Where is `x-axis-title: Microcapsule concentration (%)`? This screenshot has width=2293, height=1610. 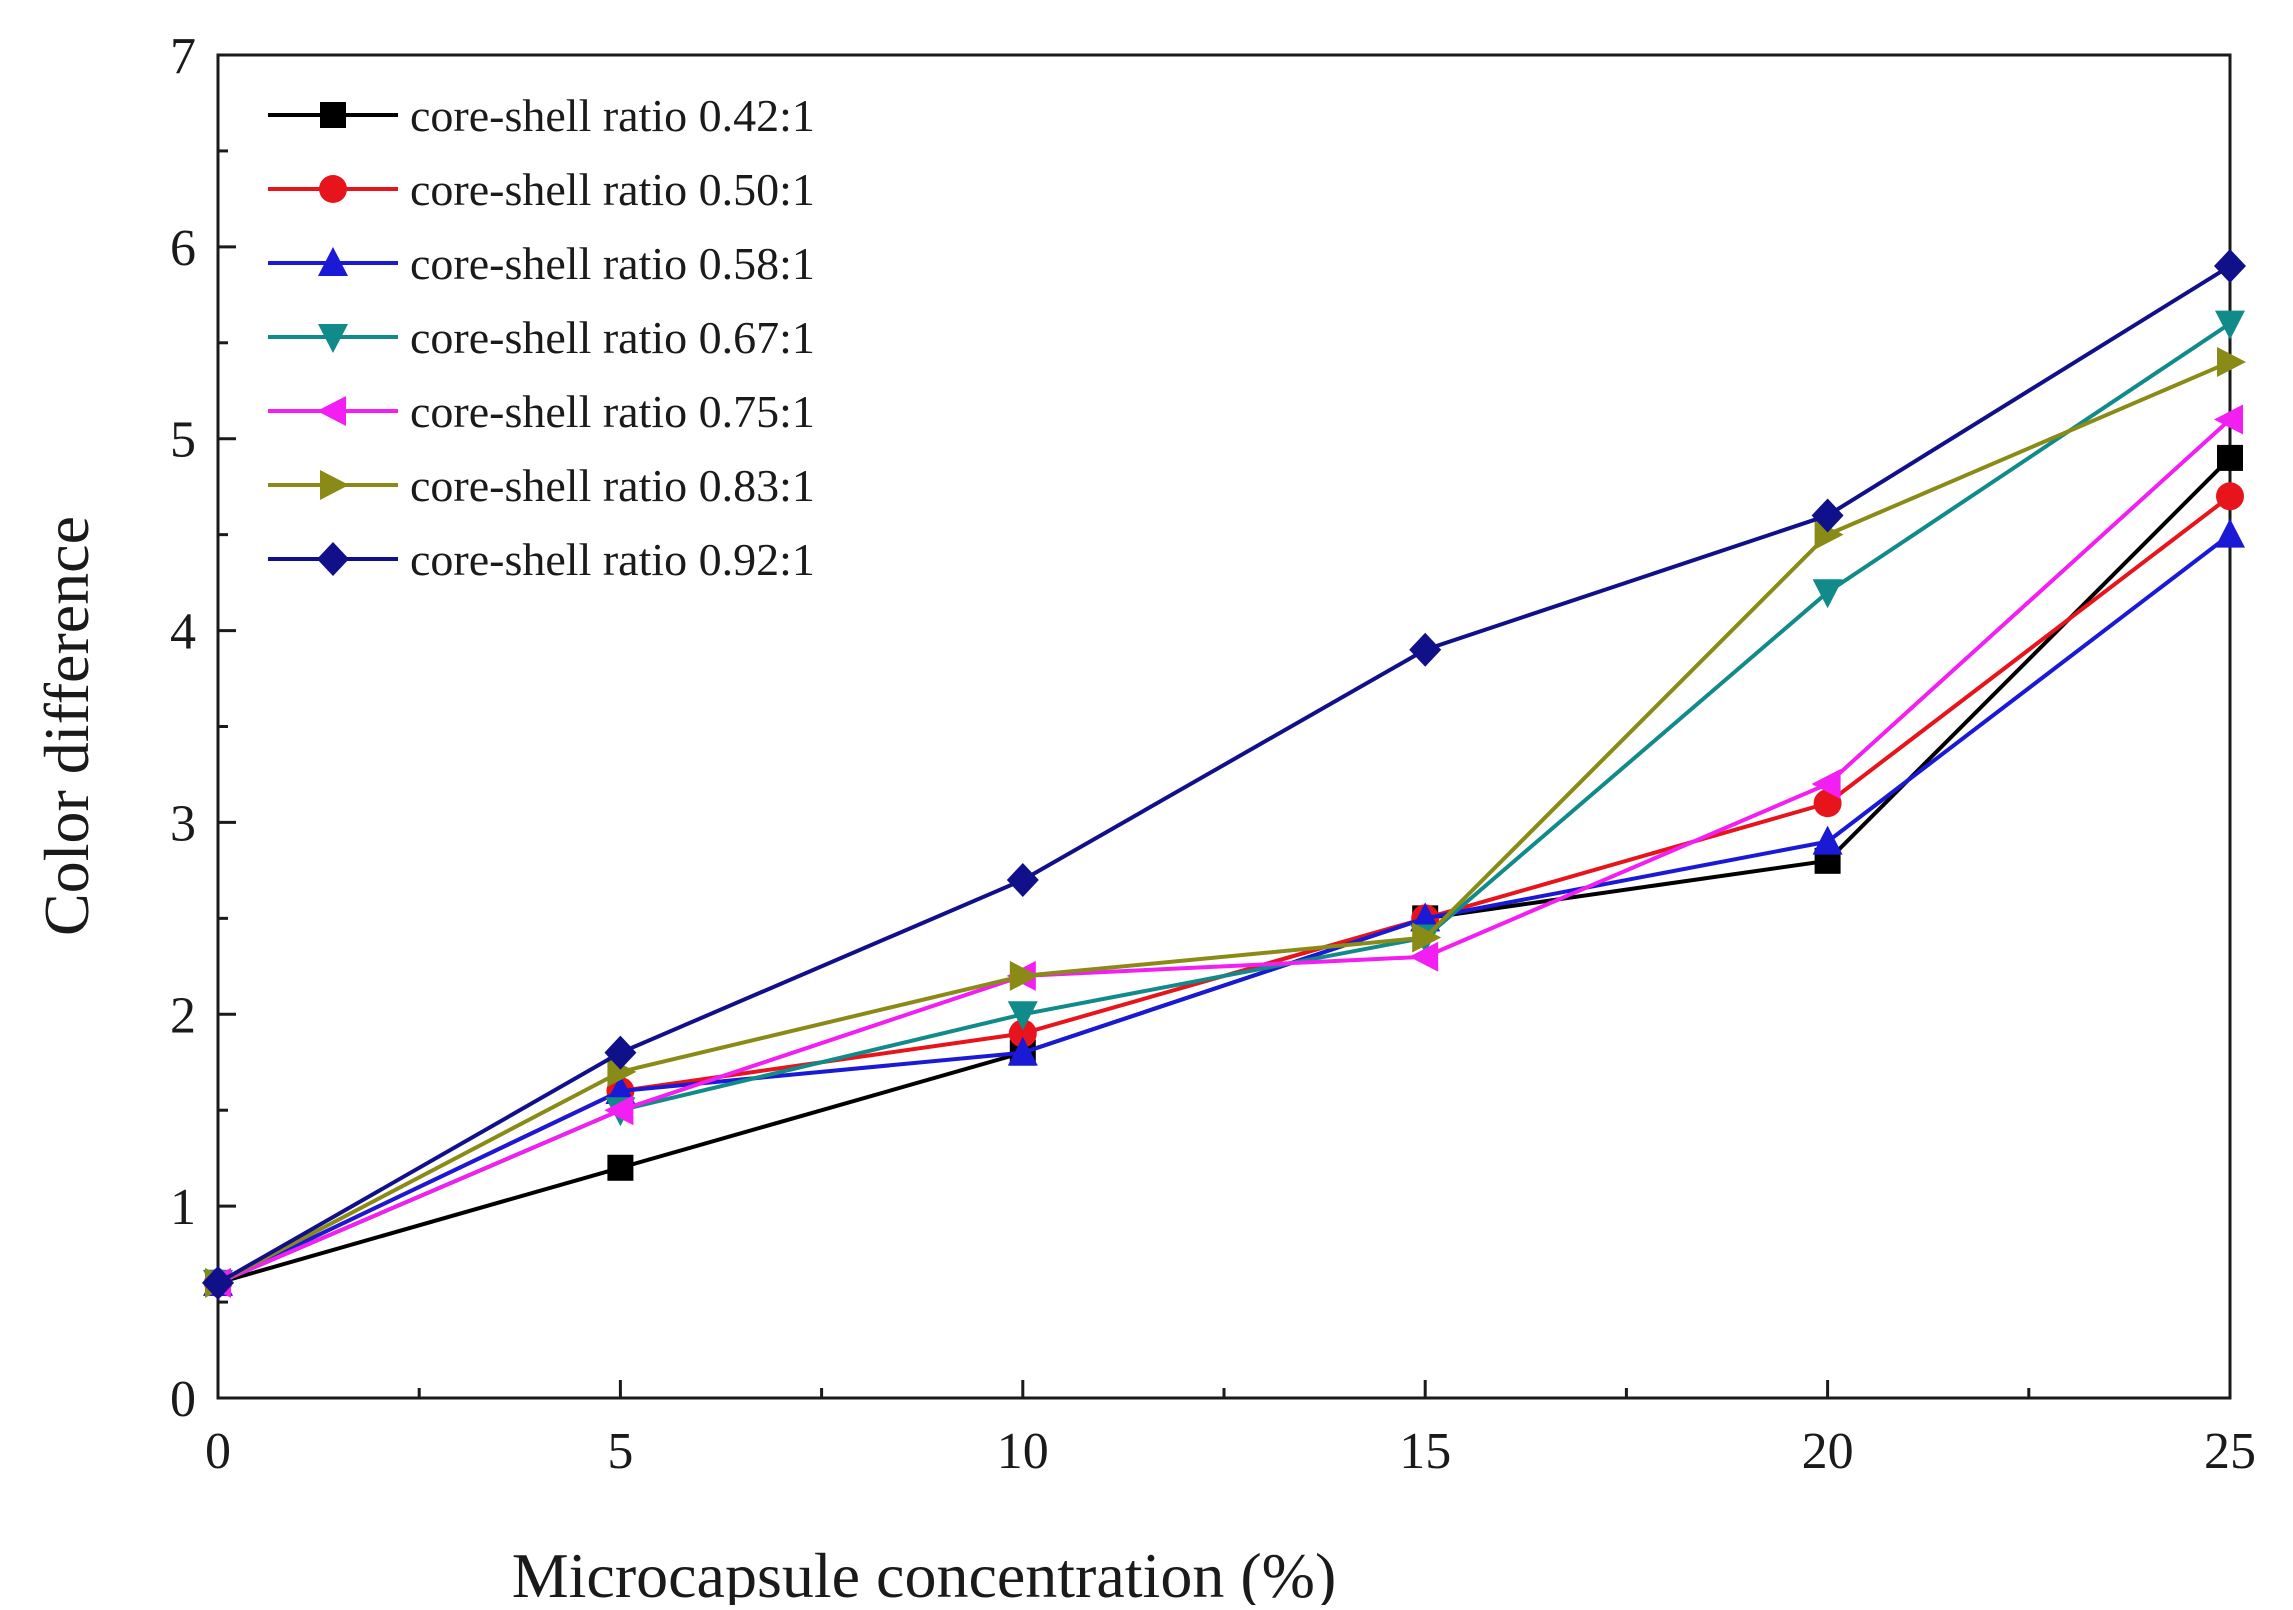
x-axis-title: Microcapsule concentration (%) is located at coordinates (924, 1572).